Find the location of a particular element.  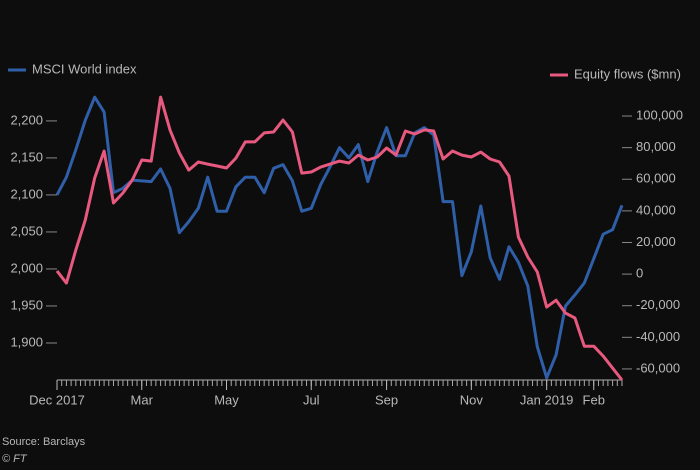

y2-tick-label: -20,000 is located at coordinates (658, 304).